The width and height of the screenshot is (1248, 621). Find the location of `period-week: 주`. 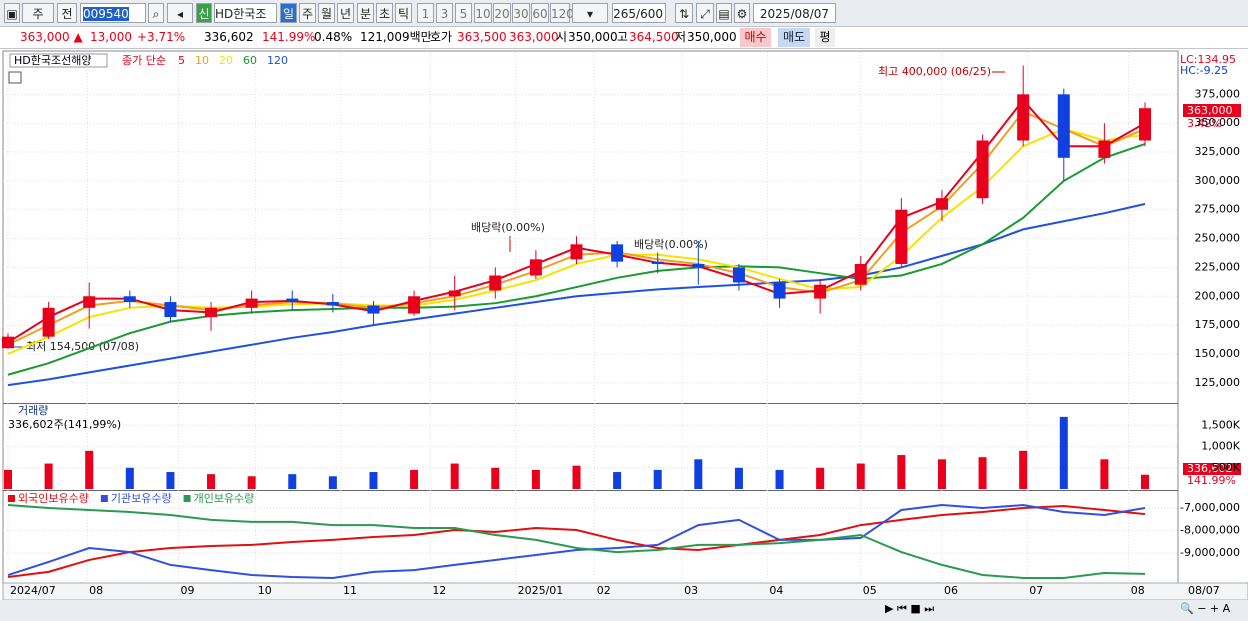

period-week: 주 is located at coordinates (307, 13).